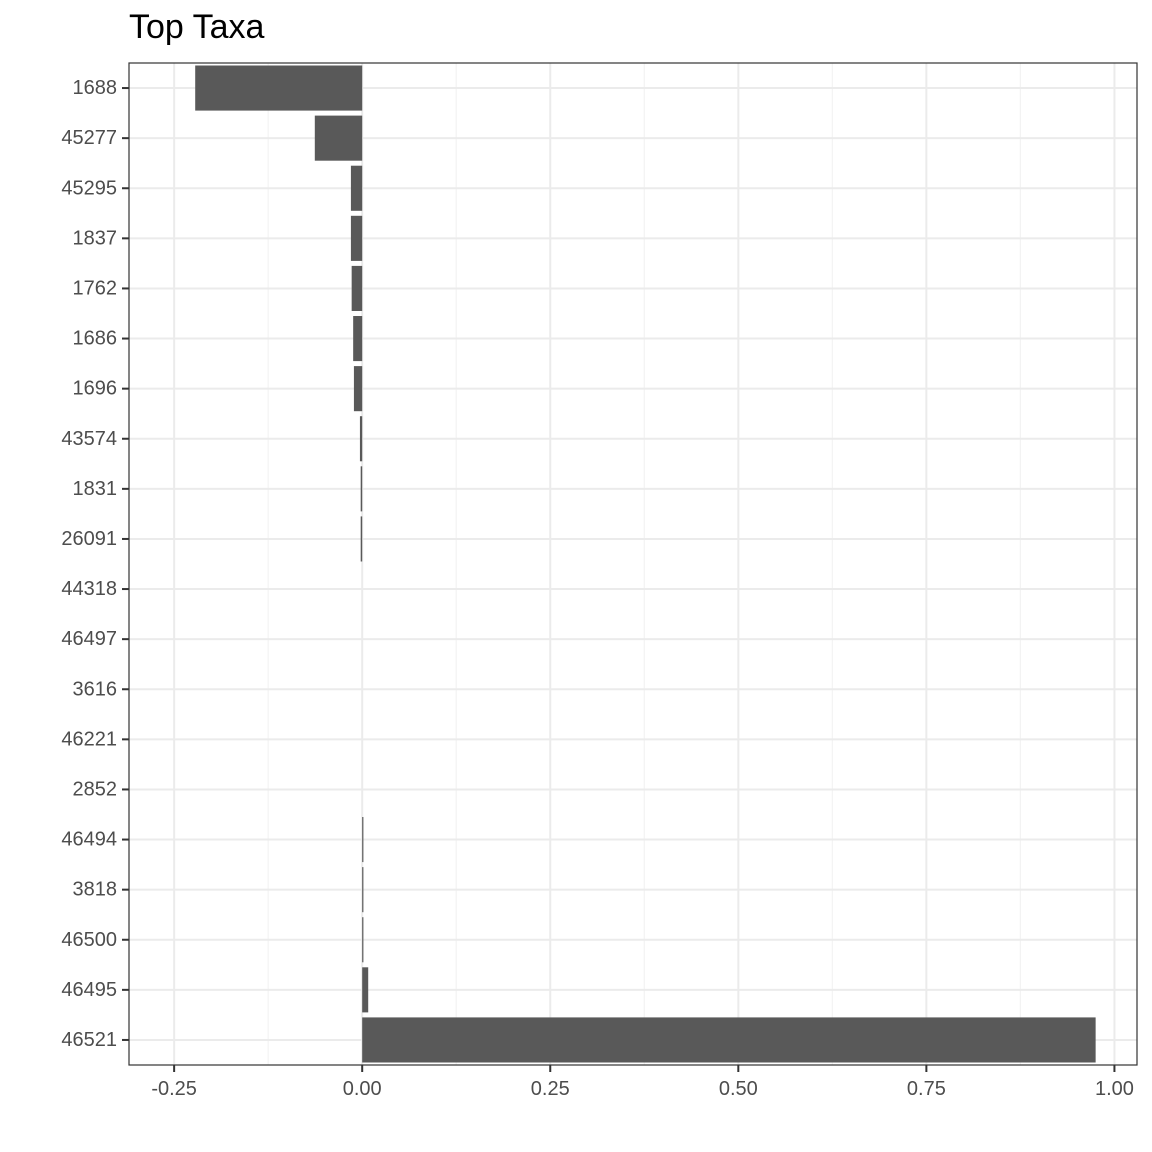 Image resolution: width=1152 pixels, height=1152 pixels. What do you see at coordinates (89, 188) in the screenshot?
I see `y-tick-label: 45295` at bounding box center [89, 188].